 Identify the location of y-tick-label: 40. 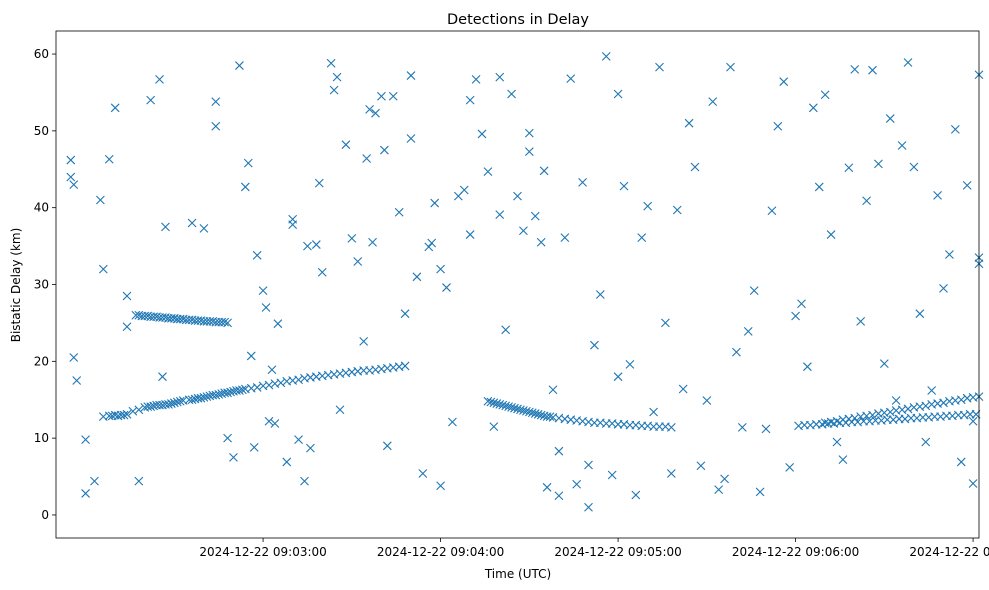
(41, 208).